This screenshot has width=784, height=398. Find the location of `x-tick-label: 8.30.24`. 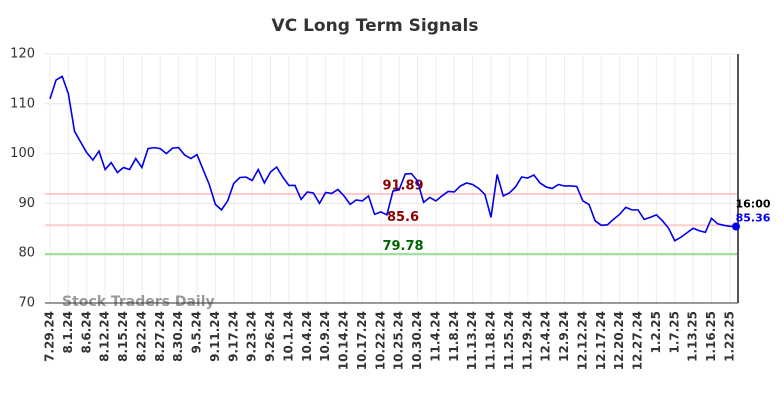

x-tick-label: 8.30.24 is located at coordinates (178, 336).